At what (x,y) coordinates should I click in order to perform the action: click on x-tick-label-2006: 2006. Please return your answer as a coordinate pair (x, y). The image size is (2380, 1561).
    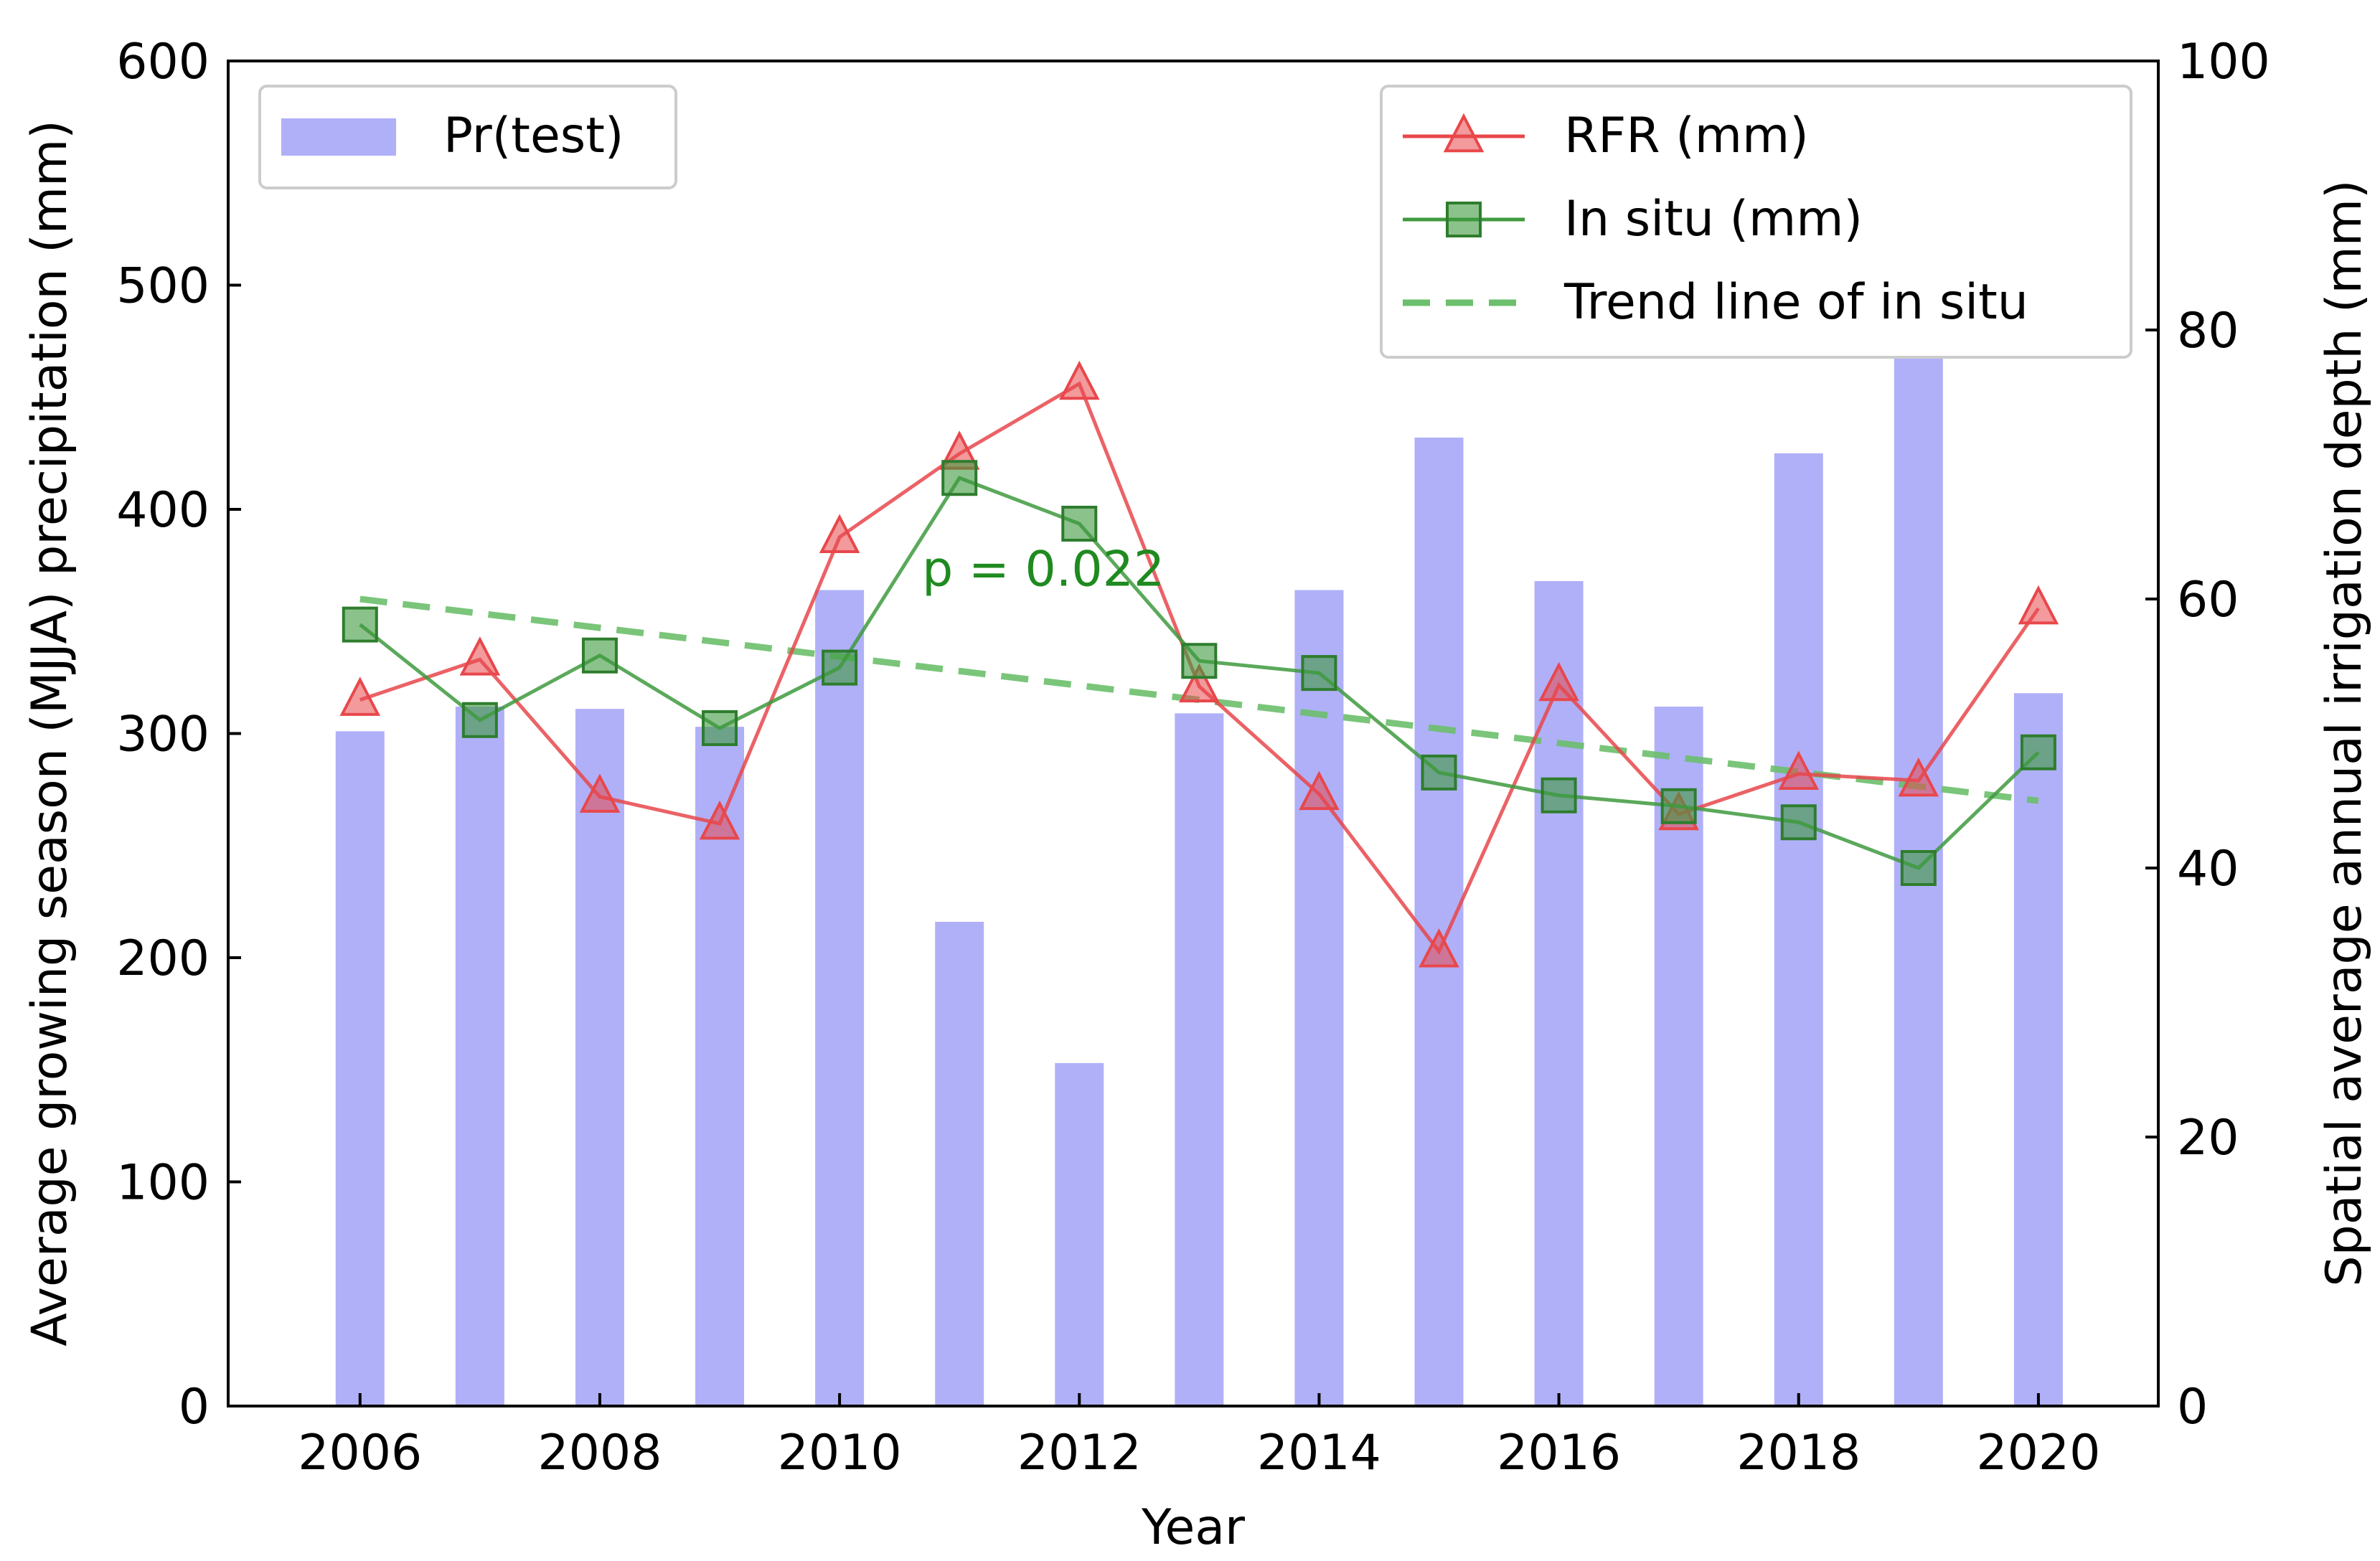
    Looking at the image, I should click on (360, 1453).